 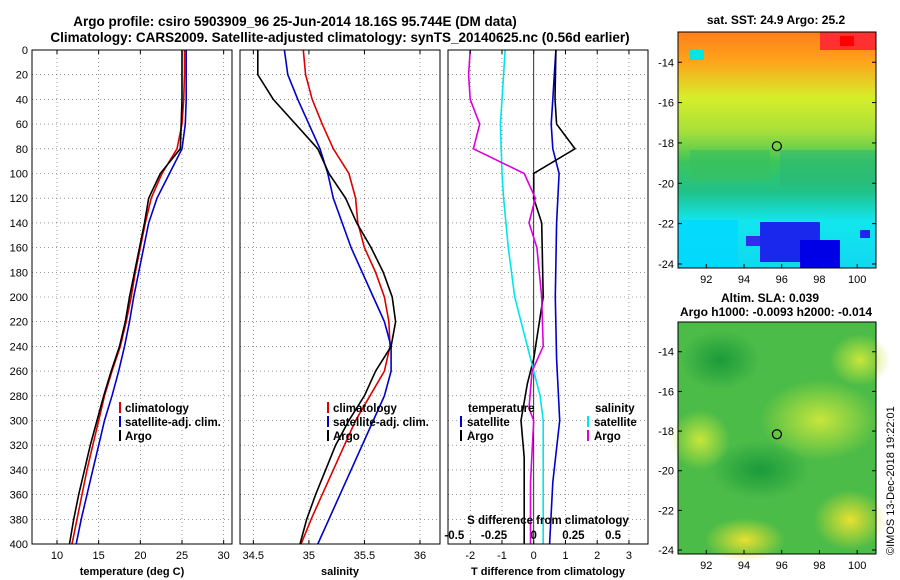 I want to click on temp-xlabel: temperature (deg C), so click(x=132, y=572).